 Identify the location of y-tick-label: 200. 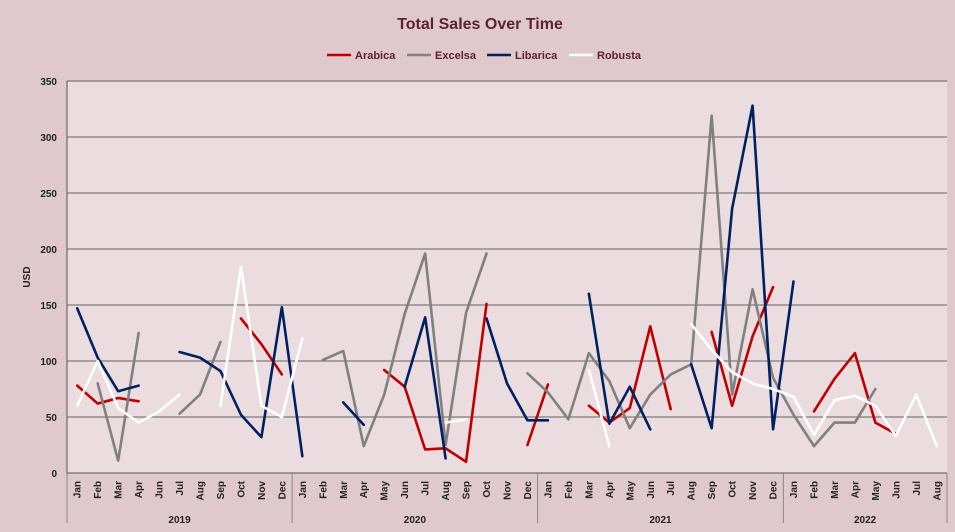
(48, 250).